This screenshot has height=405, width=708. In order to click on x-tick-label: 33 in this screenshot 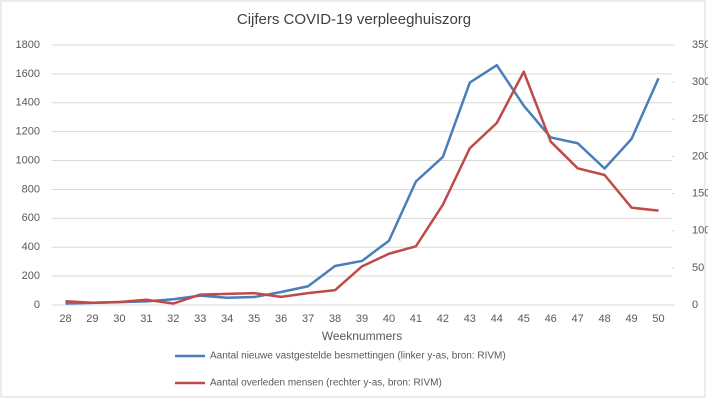, I will do `click(200, 319)`.